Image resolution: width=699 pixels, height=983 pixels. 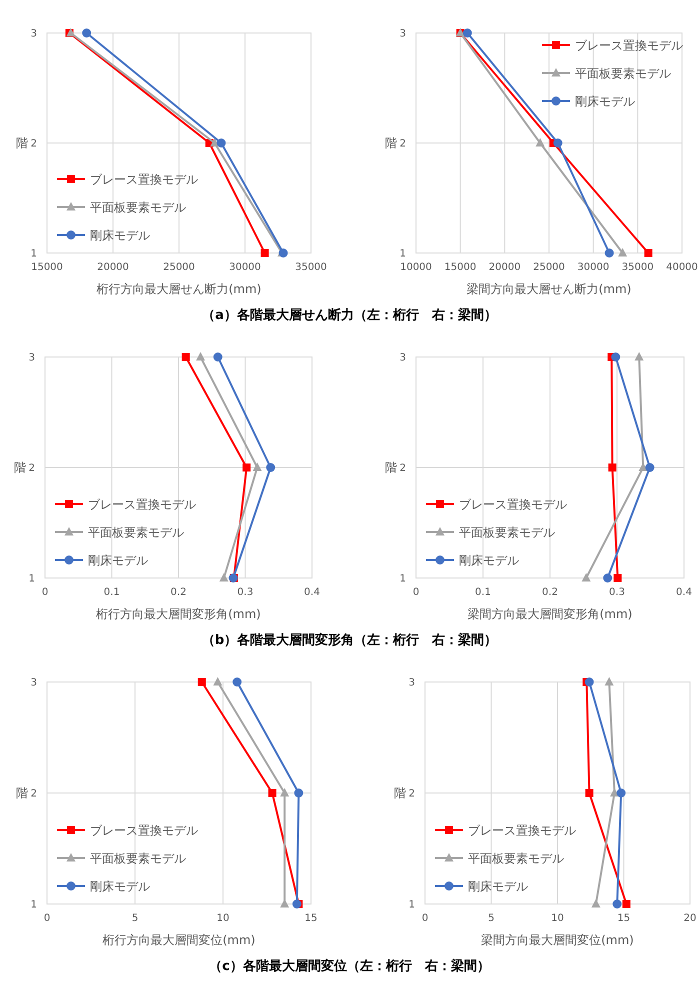 I want to click on x-tick-label: 20, so click(x=690, y=918).